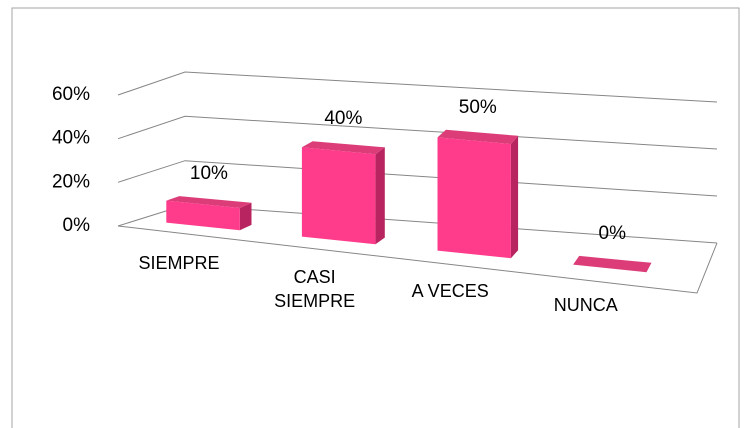 The width and height of the screenshot is (749, 428). Describe the element at coordinates (71, 181) in the screenshot. I see `y-tick-label: 20%` at that location.